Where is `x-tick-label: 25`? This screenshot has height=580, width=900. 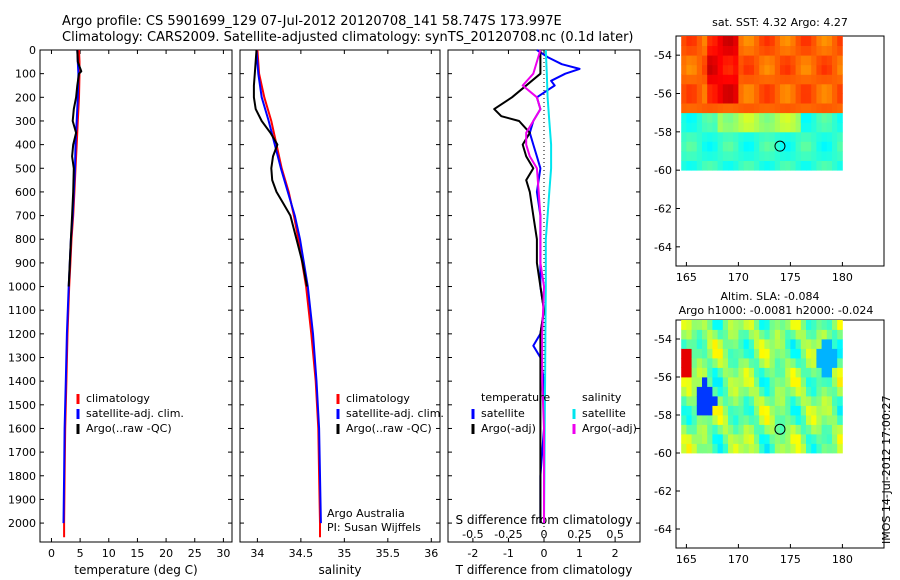 x-tick-label: 25 is located at coordinates (195, 553).